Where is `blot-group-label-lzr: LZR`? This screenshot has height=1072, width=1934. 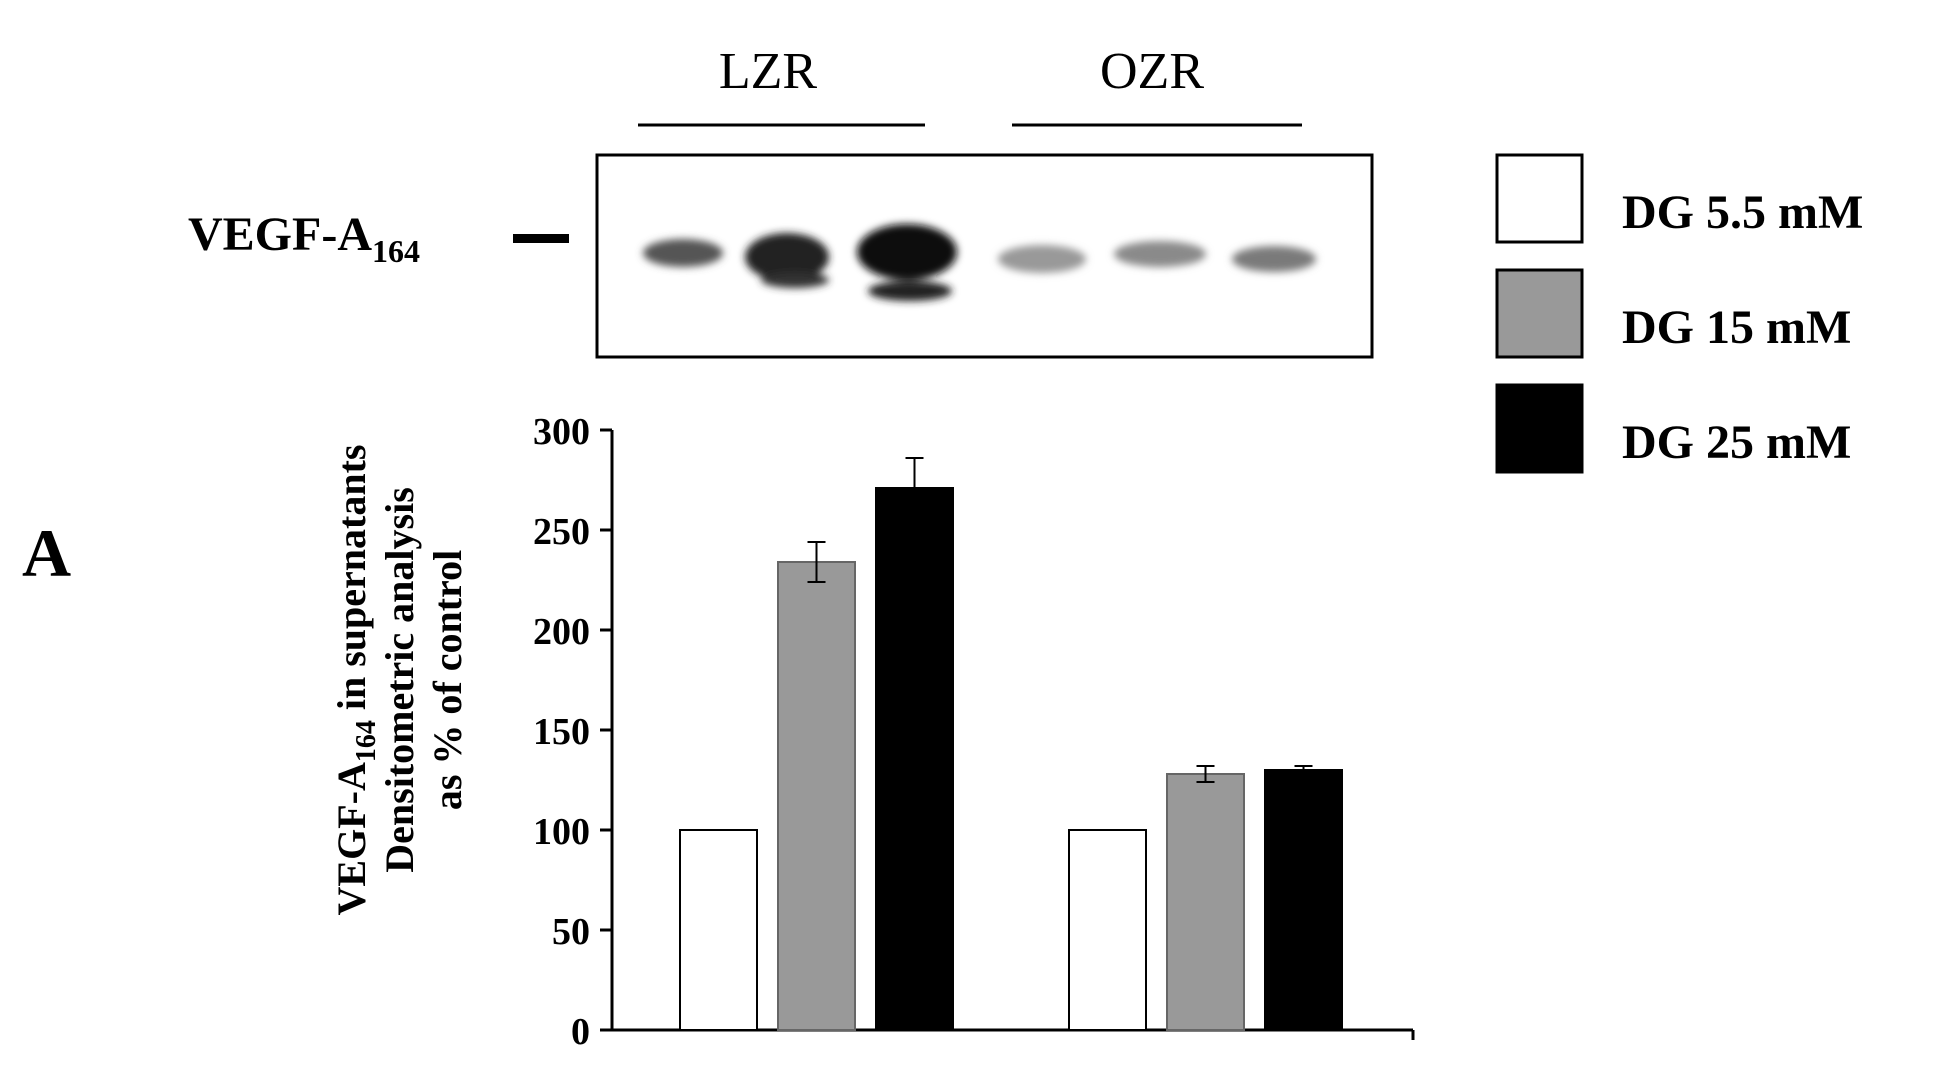 blot-group-label-lzr: LZR is located at coordinates (768, 71).